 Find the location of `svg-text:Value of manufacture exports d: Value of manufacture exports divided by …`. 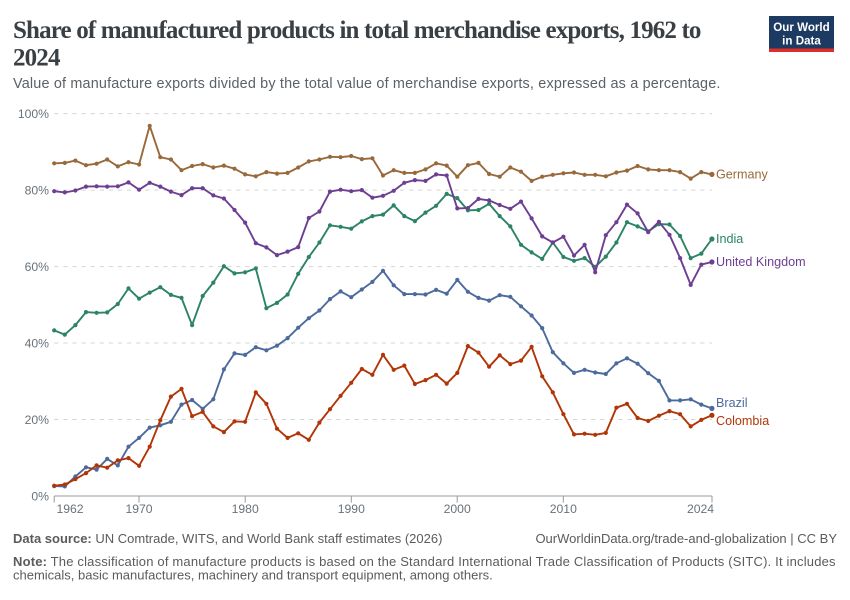

svg-text:Value of manufacture exports d: Value of manufacture exports divided by … is located at coordinates (367, 84).